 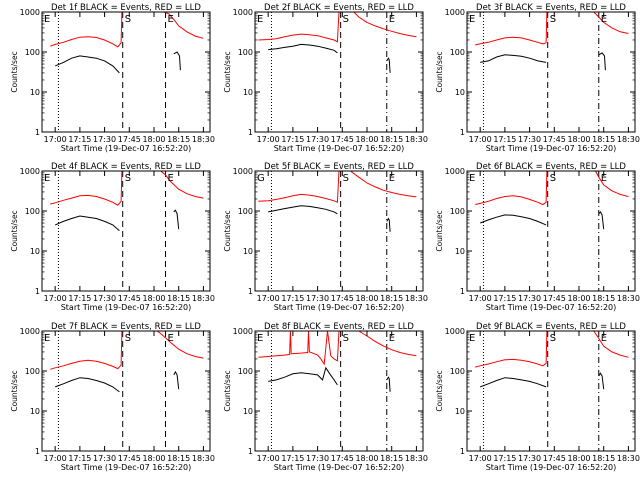 I want to click on panel-title: Det 3f BLACK = Events, RED = LLD, so click(x=551, y=8).